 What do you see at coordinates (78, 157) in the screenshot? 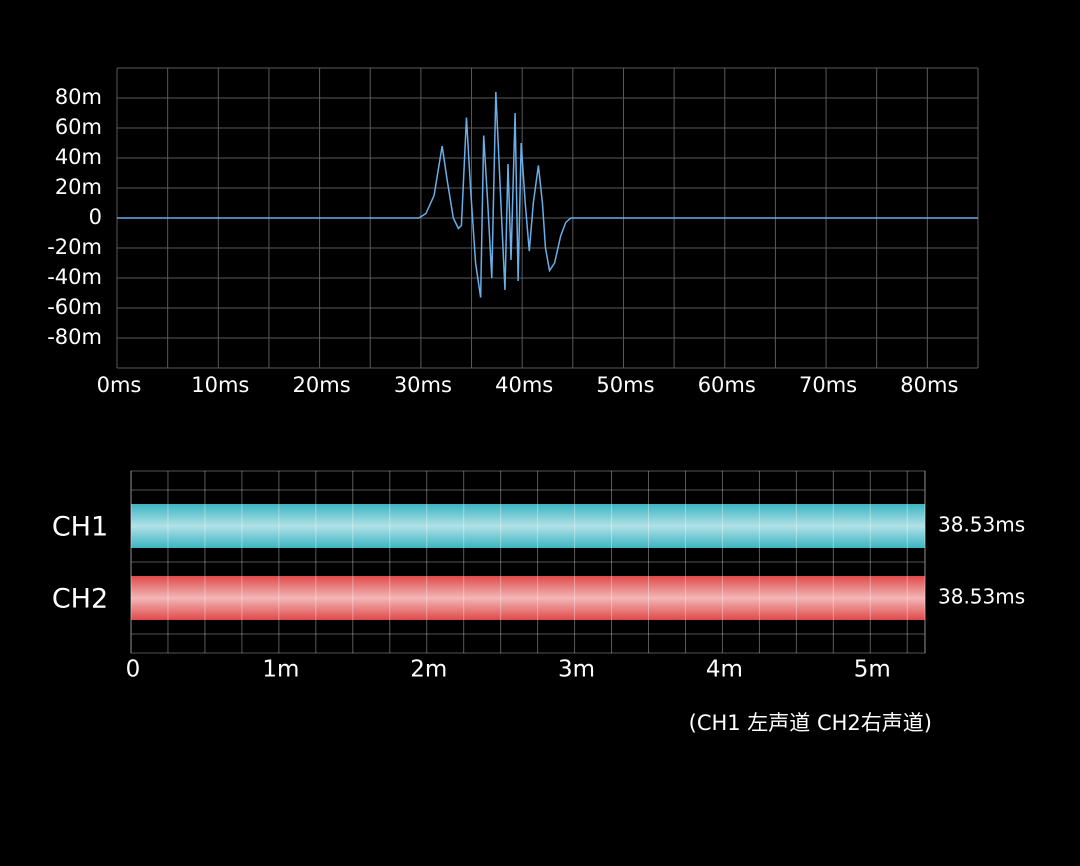
I see `y-tick-label: 40m` at bounding box center [78, 157].